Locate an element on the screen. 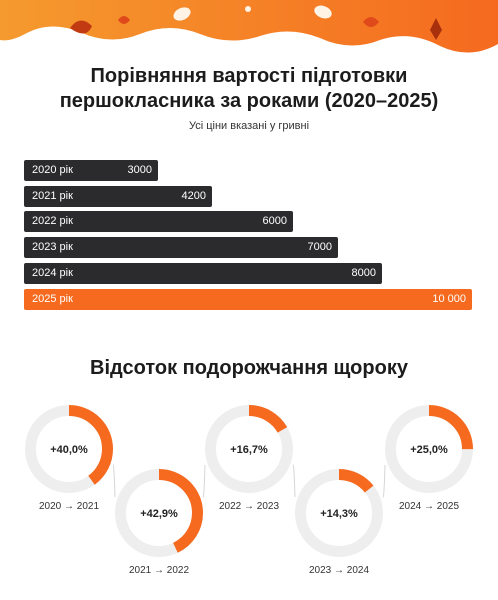  bar-year-label: 2020 рік is located at coordinates (52, 170).